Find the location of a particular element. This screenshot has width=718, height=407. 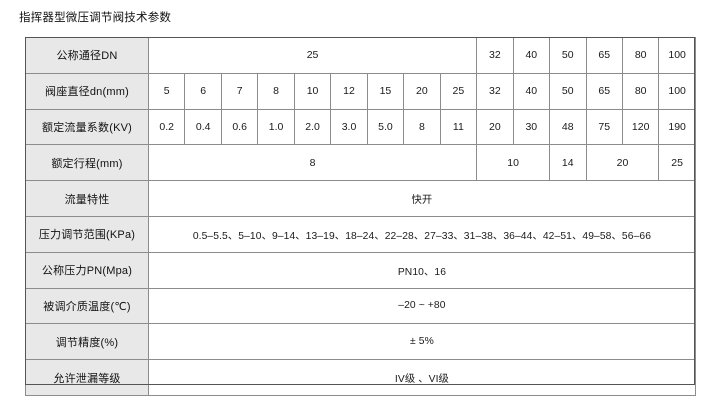

table-row: 阀座直径dn(mm) 5 6 7 8 10 12 15 20 25 32 40 50 65 80 100 is located at coordinates (360, 91).